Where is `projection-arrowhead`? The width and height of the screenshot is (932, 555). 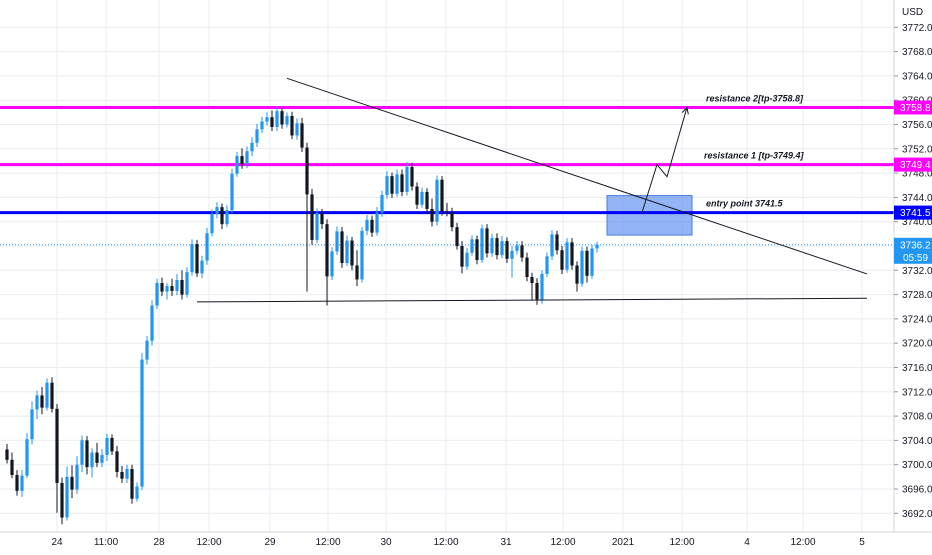 projection-arrowhead is located at coordinates (685, 110).